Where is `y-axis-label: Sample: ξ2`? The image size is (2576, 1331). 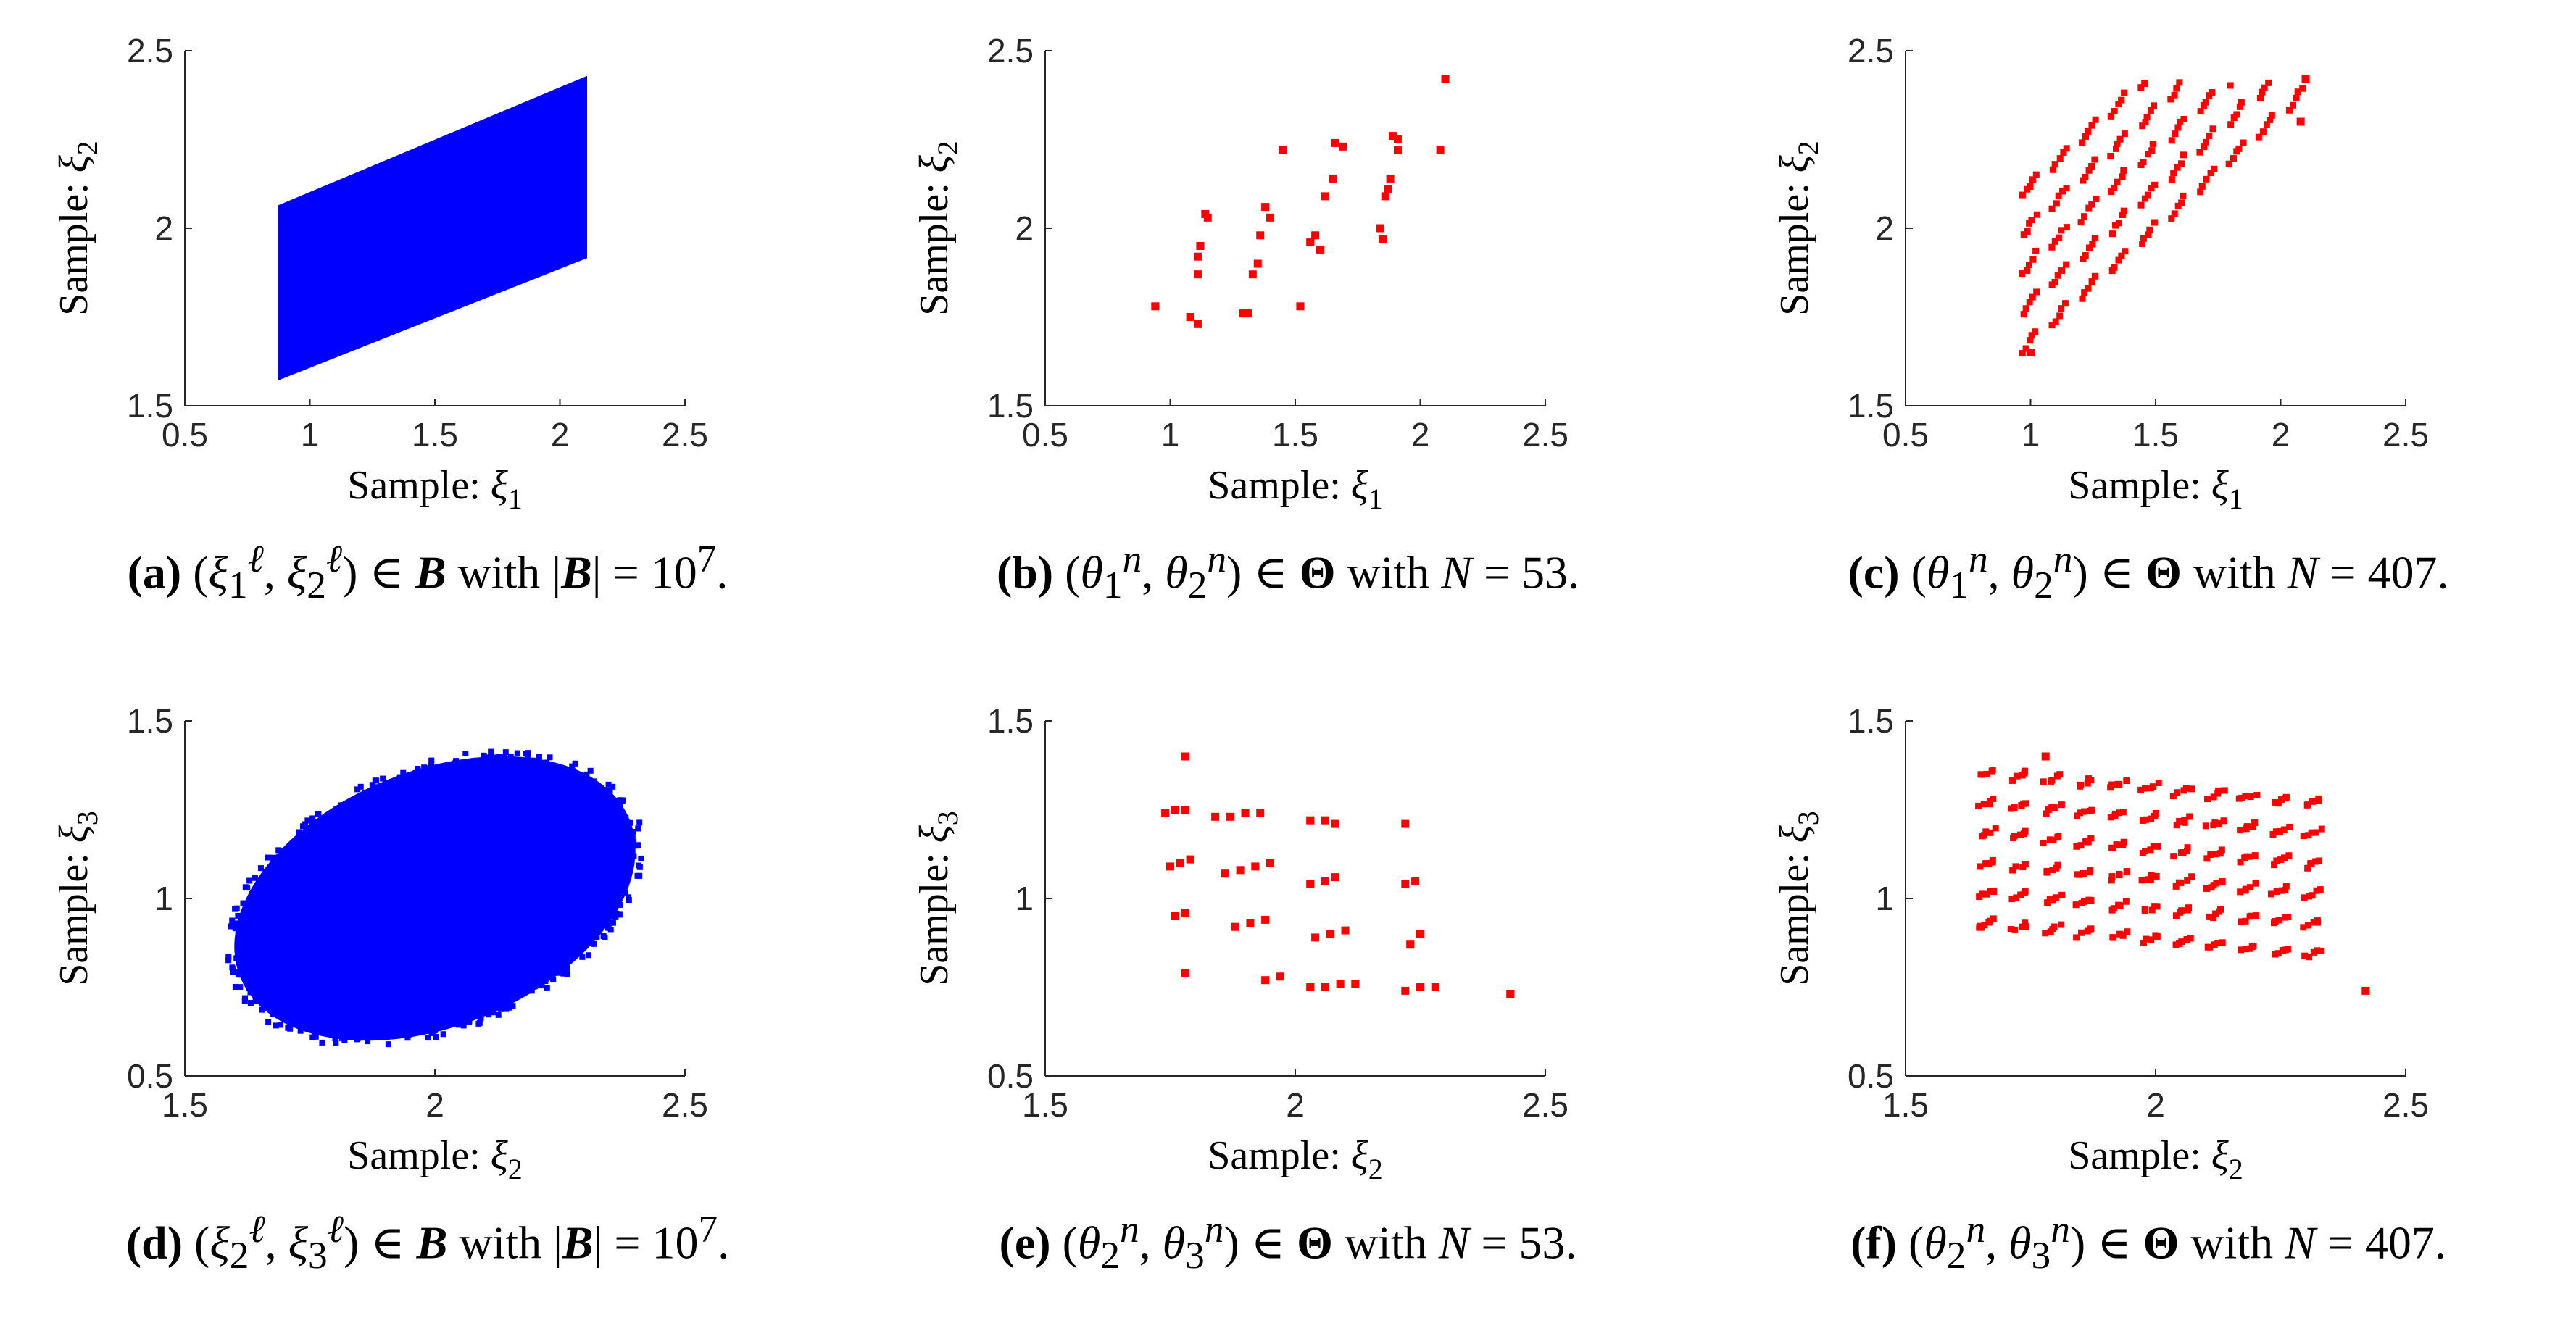 y-axis-label: Sample: ξ2 is located at coordinates (938, 229).